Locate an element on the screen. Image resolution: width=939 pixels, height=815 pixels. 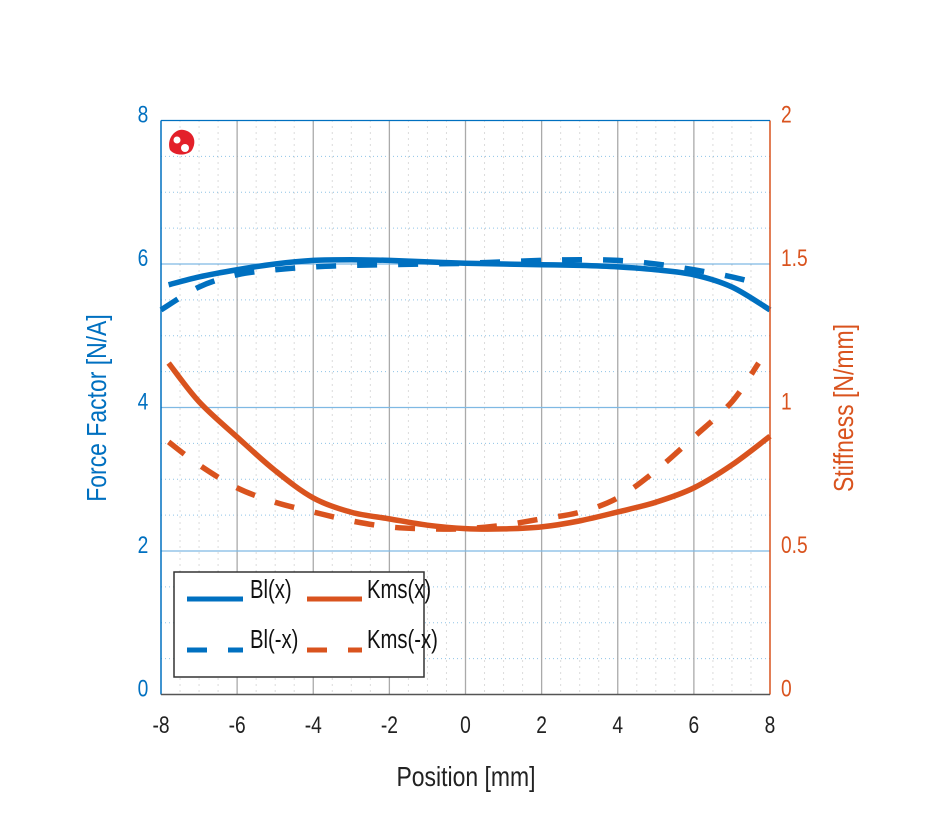
y-axis-title: Force Factor [N/A] is located at coordinates (97, 407).